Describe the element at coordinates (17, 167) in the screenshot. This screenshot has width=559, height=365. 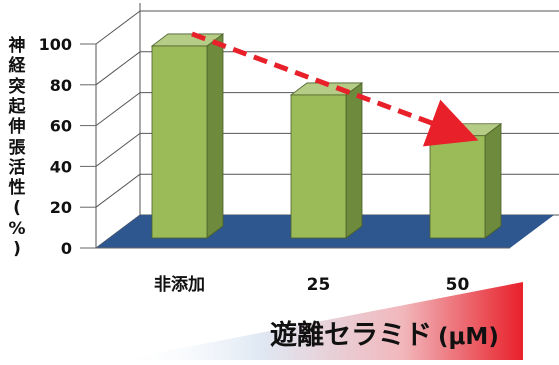
I see `y-axis-label-char: 活` at that location.